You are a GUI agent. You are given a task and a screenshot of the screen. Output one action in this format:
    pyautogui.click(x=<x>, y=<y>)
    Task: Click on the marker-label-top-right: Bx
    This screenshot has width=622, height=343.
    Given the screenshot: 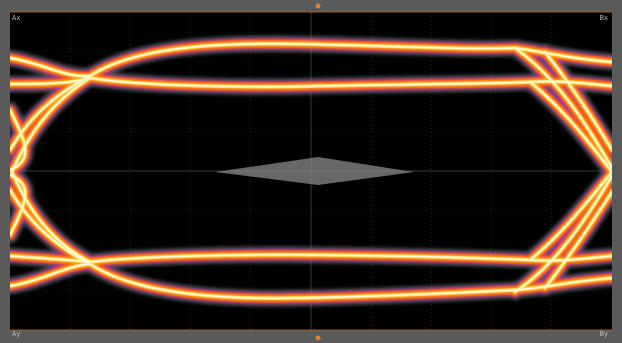 What is the action you would take?
    pyautogui.click(x=604, y=18)
    